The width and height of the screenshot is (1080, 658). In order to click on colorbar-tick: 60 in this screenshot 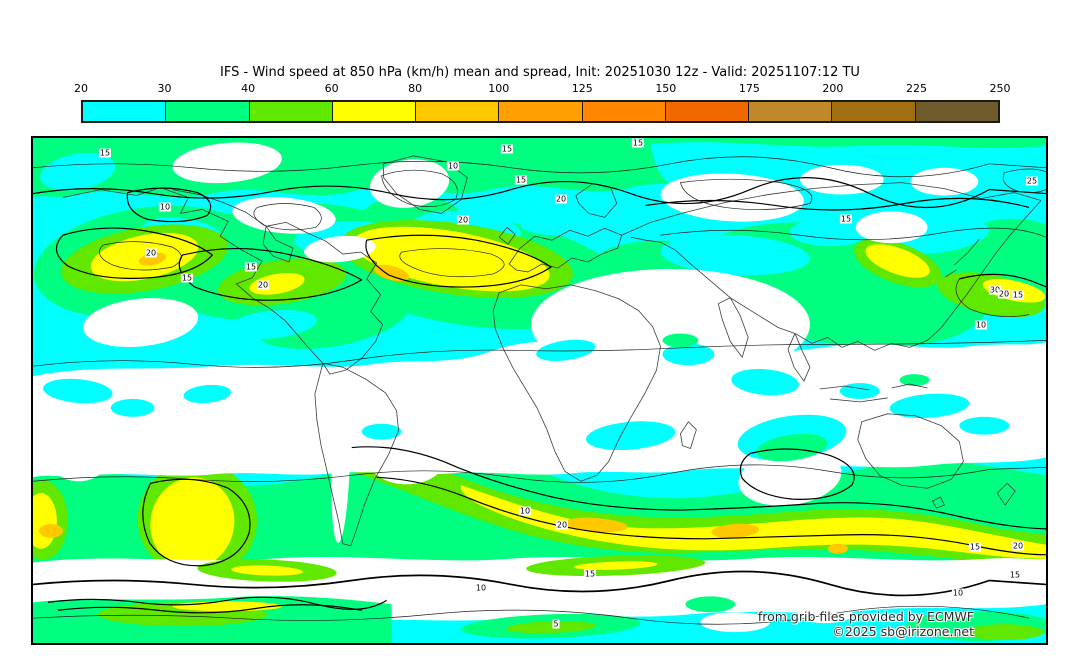, I will do `click(331, 88)`.